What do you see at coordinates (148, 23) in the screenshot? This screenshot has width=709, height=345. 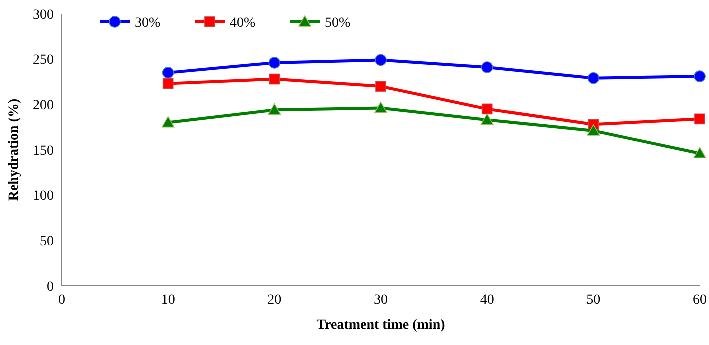 I see `legend-label: 30%` at bounding box center [148, 23].